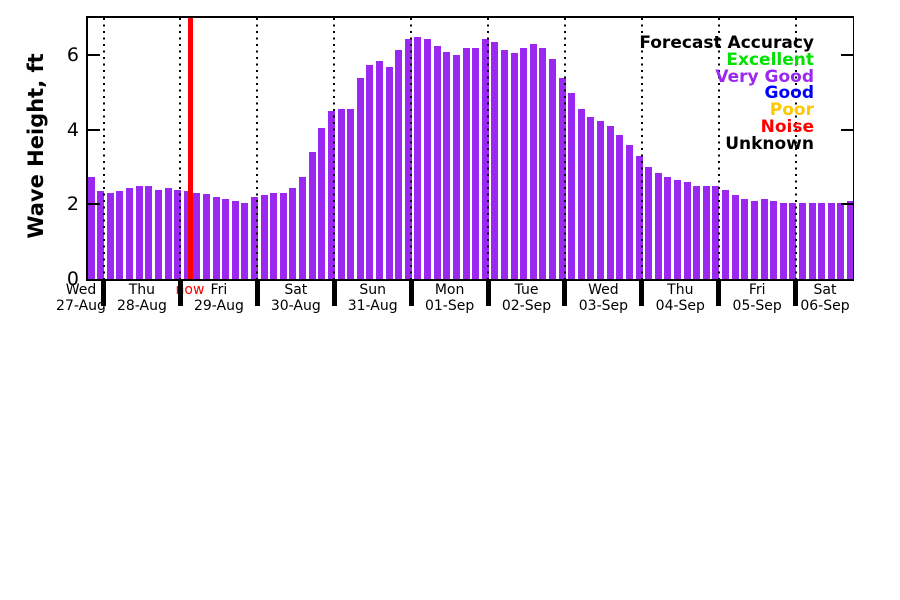 The height and width of the screenshot is (600, 900). I want to click on day-date: 04-Sep, so click(680, 305).